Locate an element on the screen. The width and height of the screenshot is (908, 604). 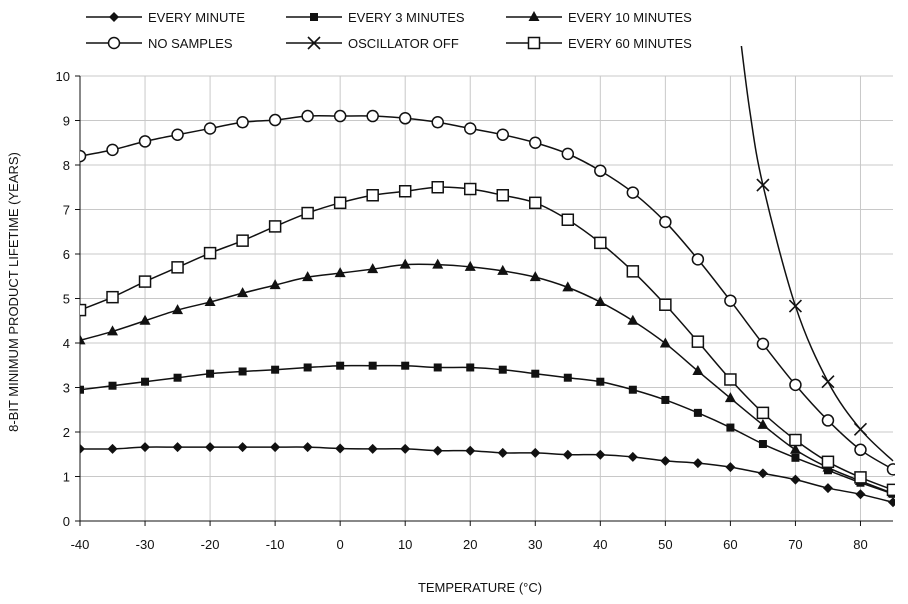
x-tick-label: -10 is located at coordinates (275, 544).